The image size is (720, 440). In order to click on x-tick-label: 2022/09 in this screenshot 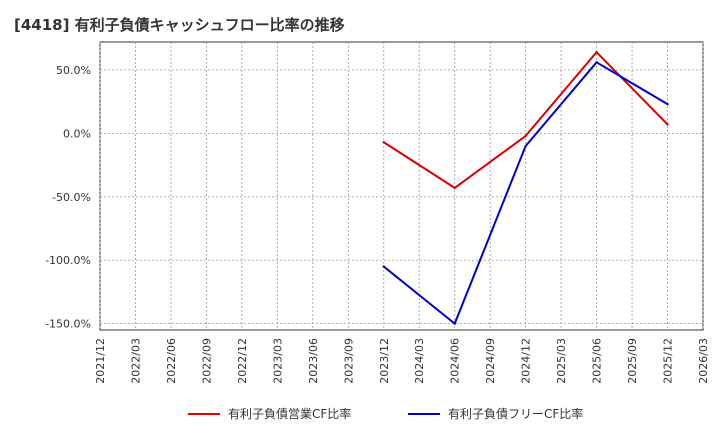, I will do `click(206, 361)`.